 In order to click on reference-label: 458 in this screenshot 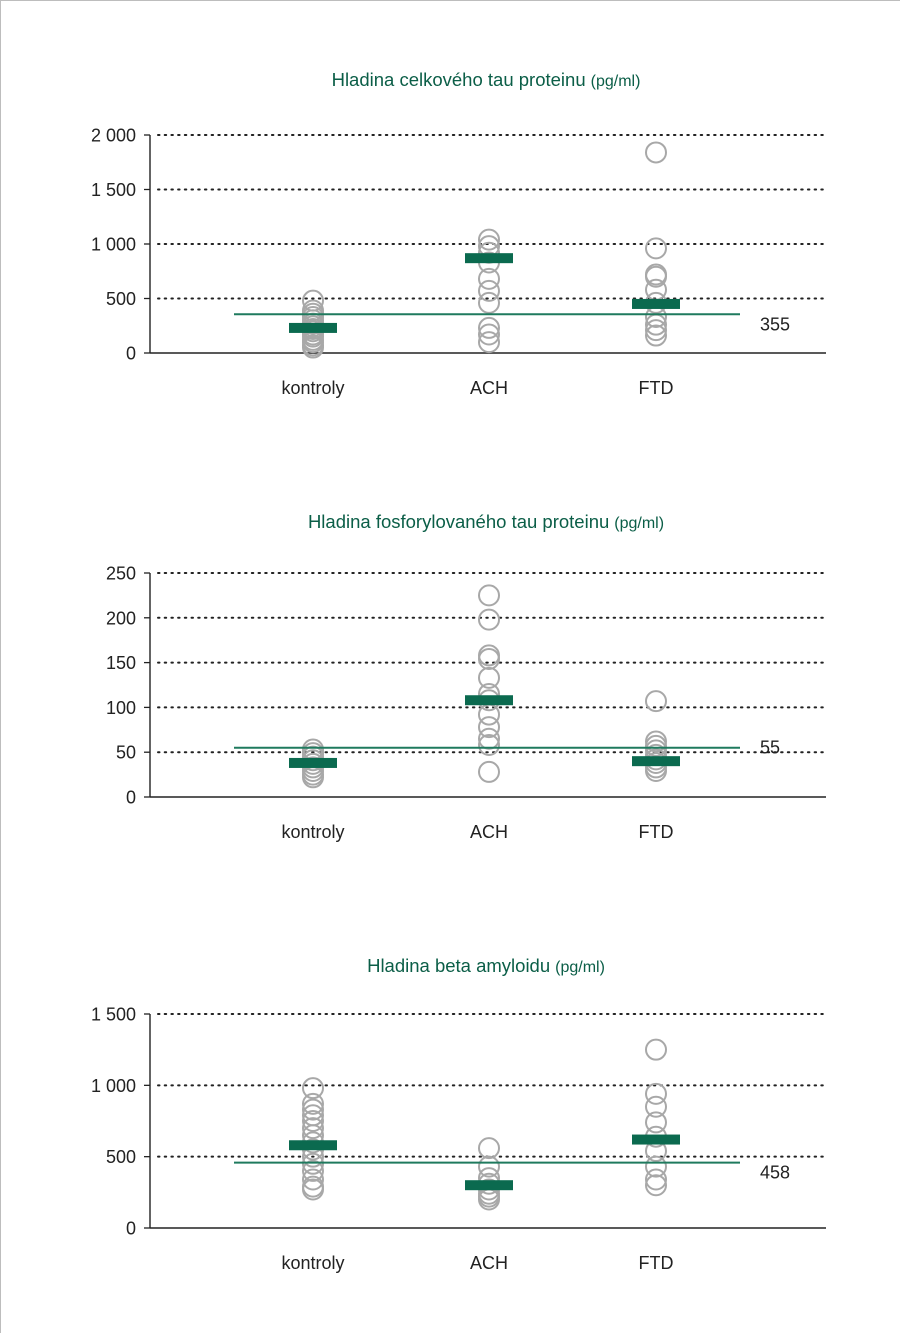, I will do `click(775, 1173)`.